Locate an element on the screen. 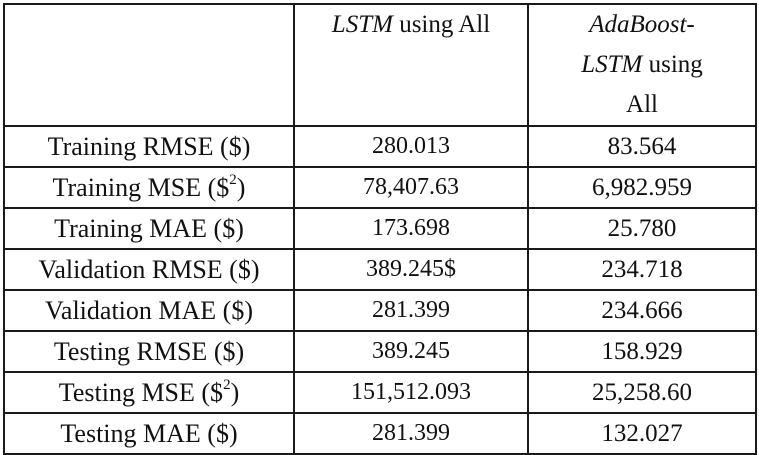  table-row: Training MAE ($) 173.698 25.780 is located at coordinates (380, 228).